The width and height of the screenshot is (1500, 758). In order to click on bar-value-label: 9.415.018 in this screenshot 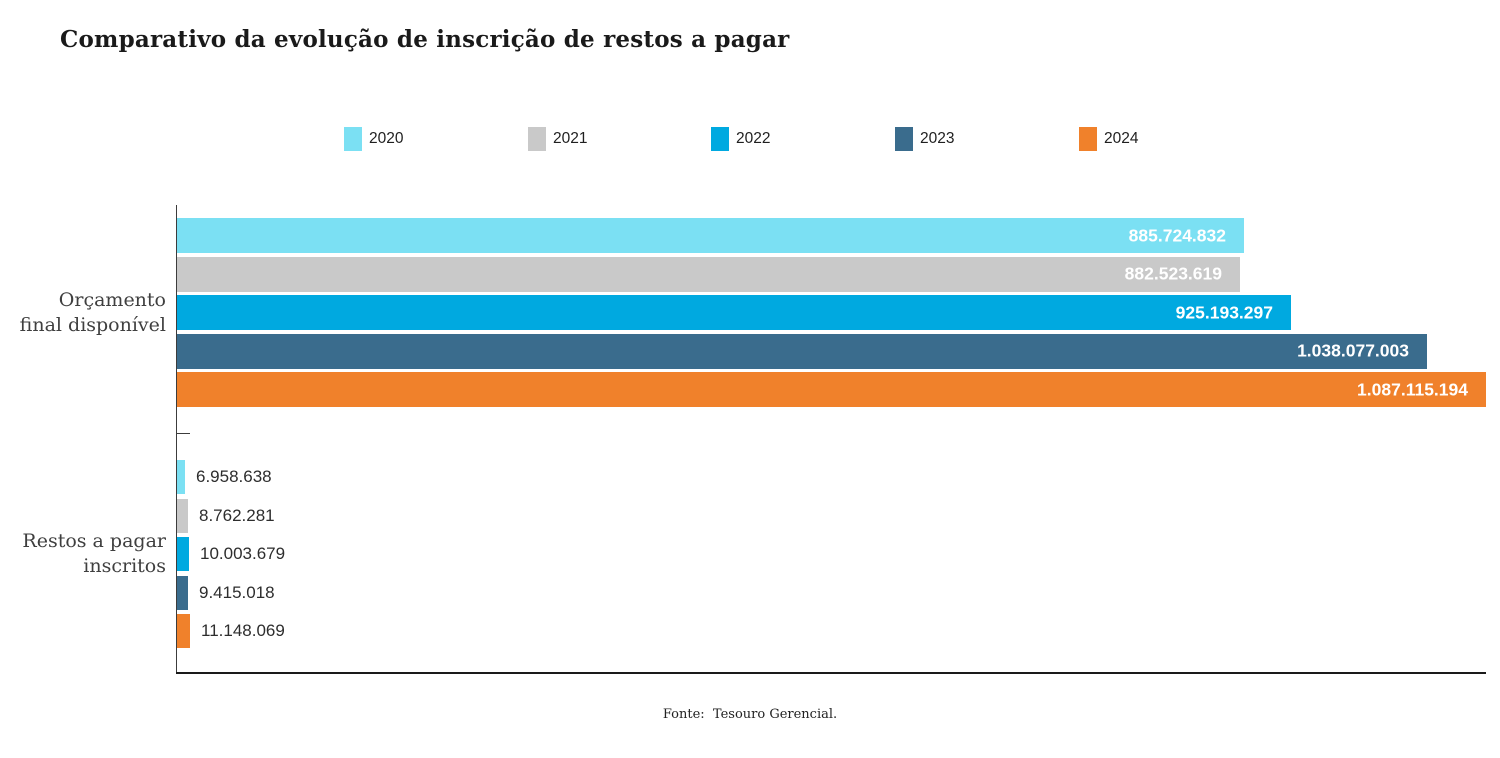, I will do `click(237, 592)`.